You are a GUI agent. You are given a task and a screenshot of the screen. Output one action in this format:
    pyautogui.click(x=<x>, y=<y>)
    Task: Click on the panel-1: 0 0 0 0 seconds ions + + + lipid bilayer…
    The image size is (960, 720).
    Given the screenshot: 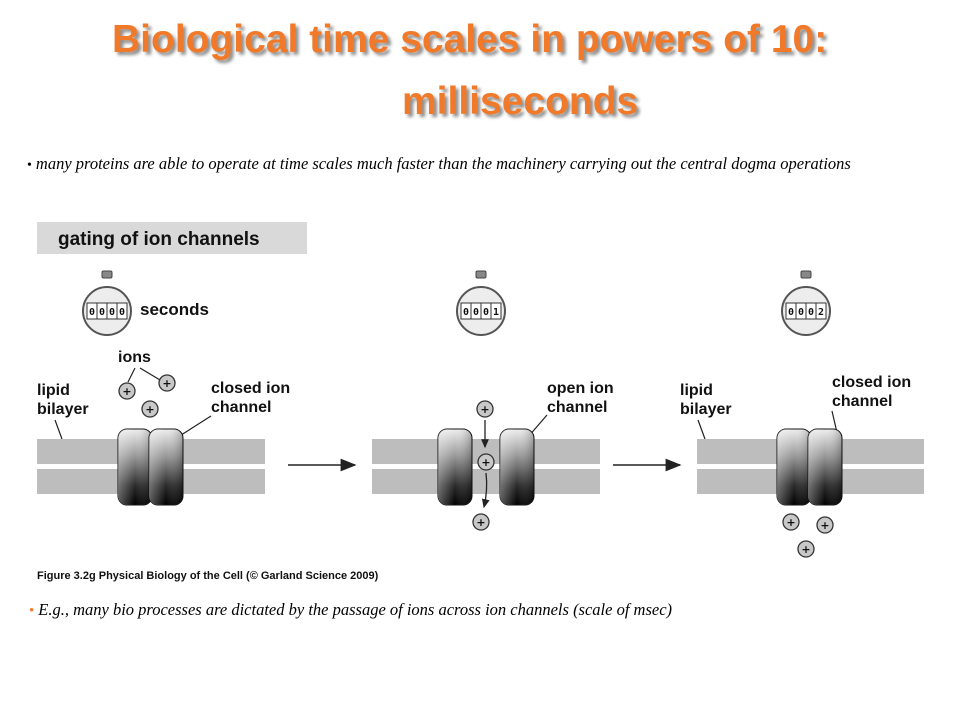 What is the action you would take?
    pyautogui.click(x=163, y=388)
    